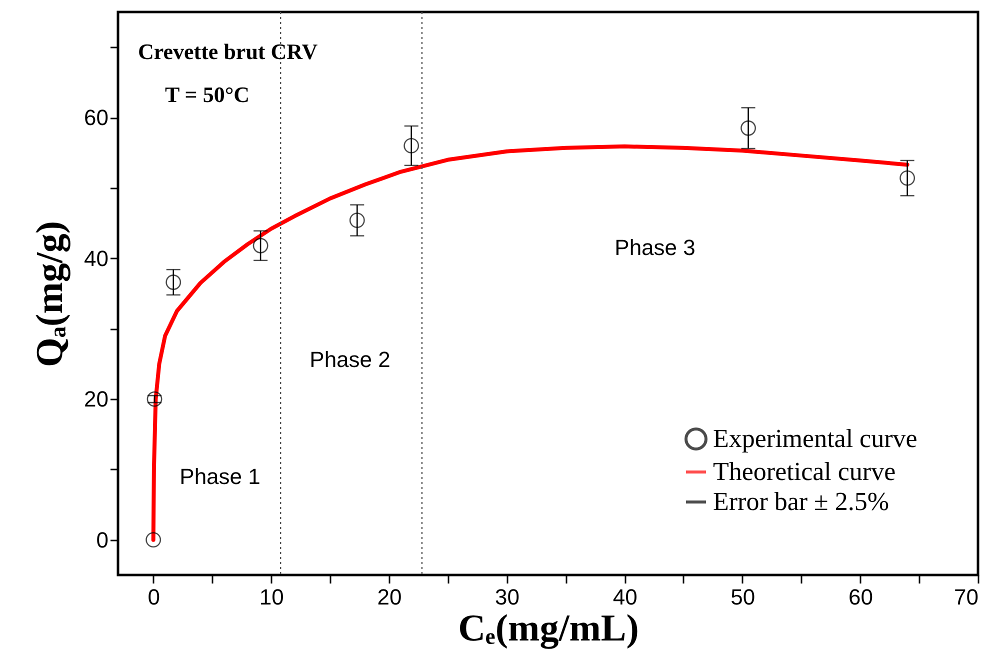  What do you see at coordinates (655, 247) in the screenshot?
I see `annotation: Phase 3` at bounding box center [655, 247].